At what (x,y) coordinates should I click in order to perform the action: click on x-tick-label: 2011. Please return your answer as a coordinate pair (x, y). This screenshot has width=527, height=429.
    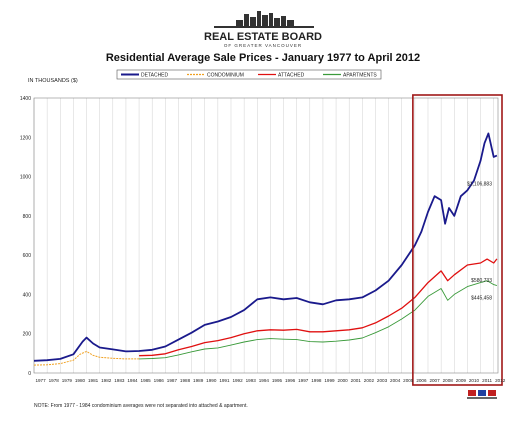
    Looking at the image, I should click on (487, 380).